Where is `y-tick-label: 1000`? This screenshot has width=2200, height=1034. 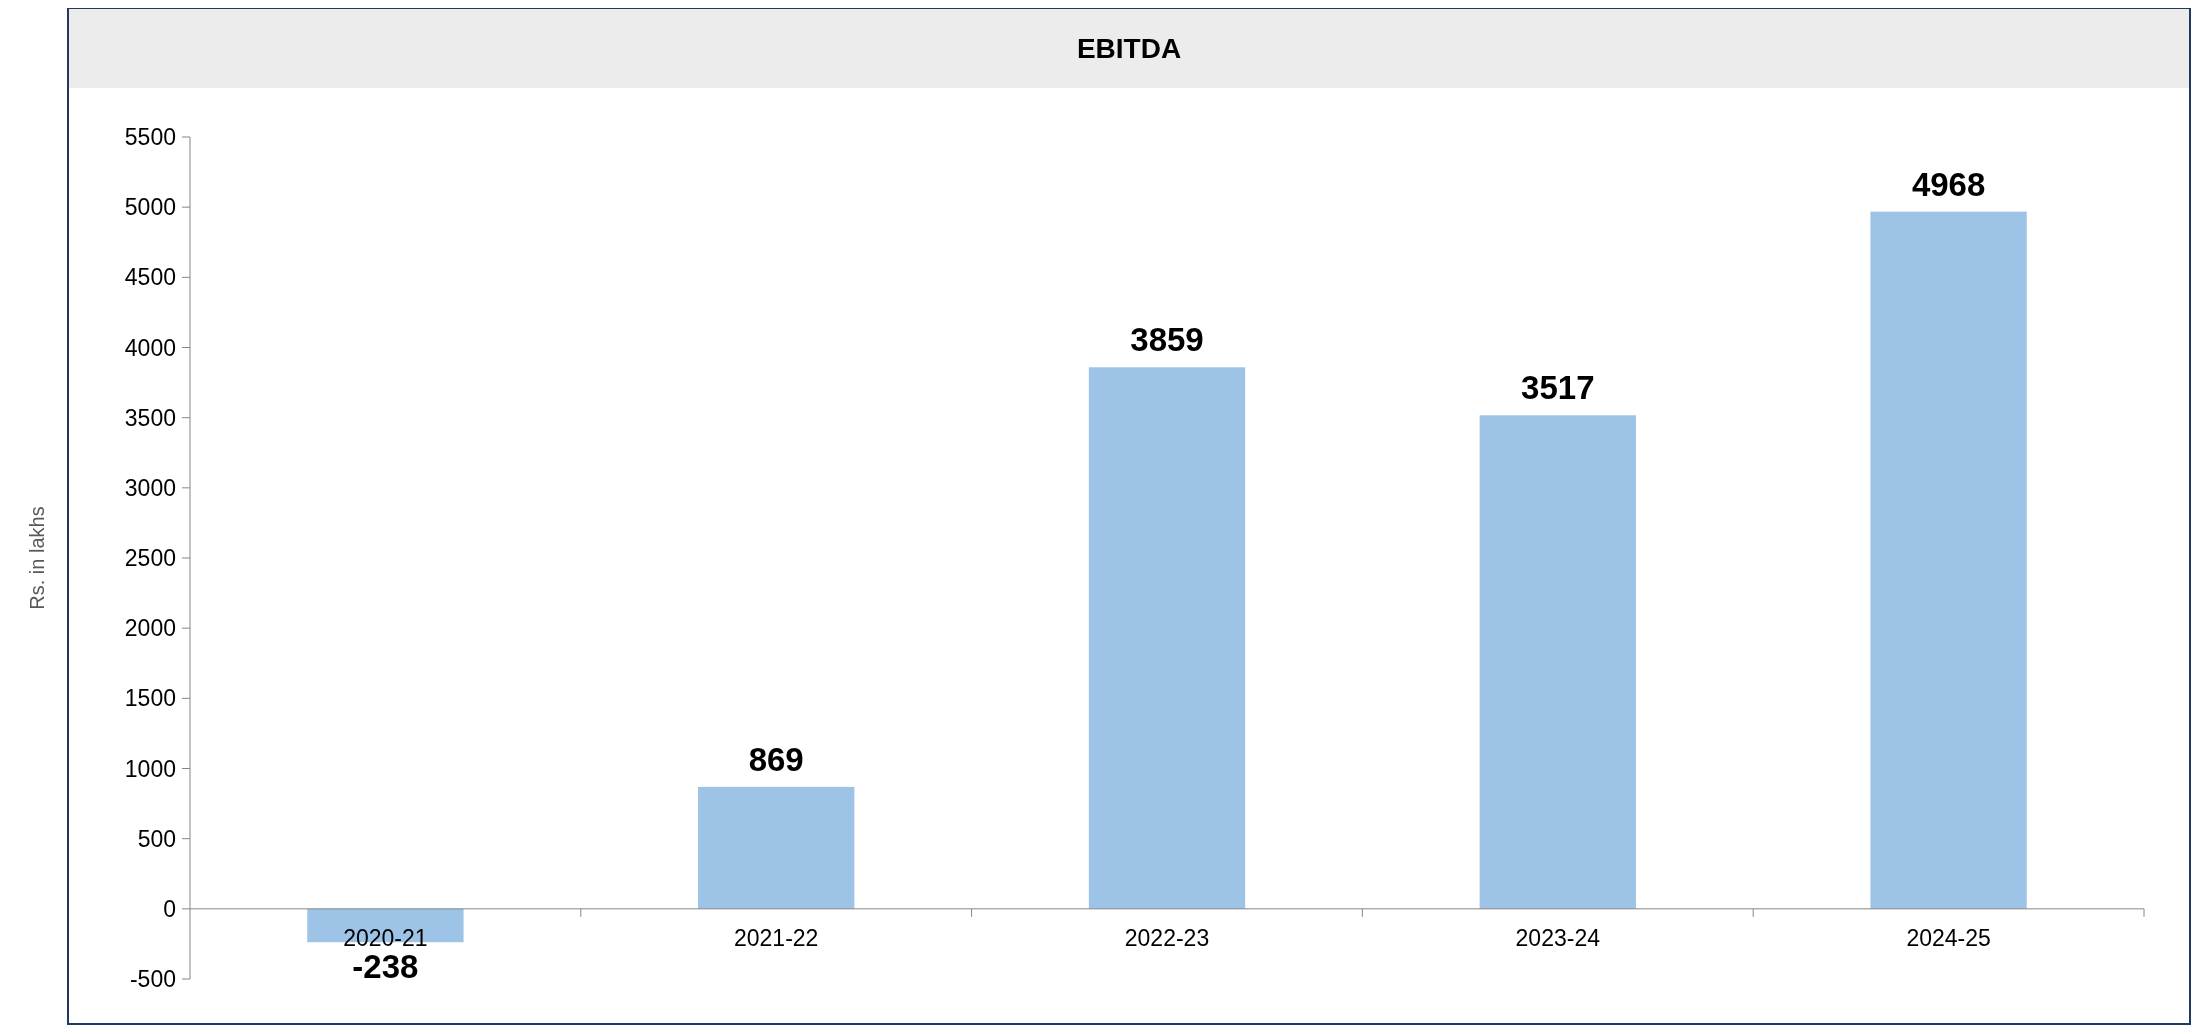
y-tick-label: 1000 is located at coordinates (150, 768).